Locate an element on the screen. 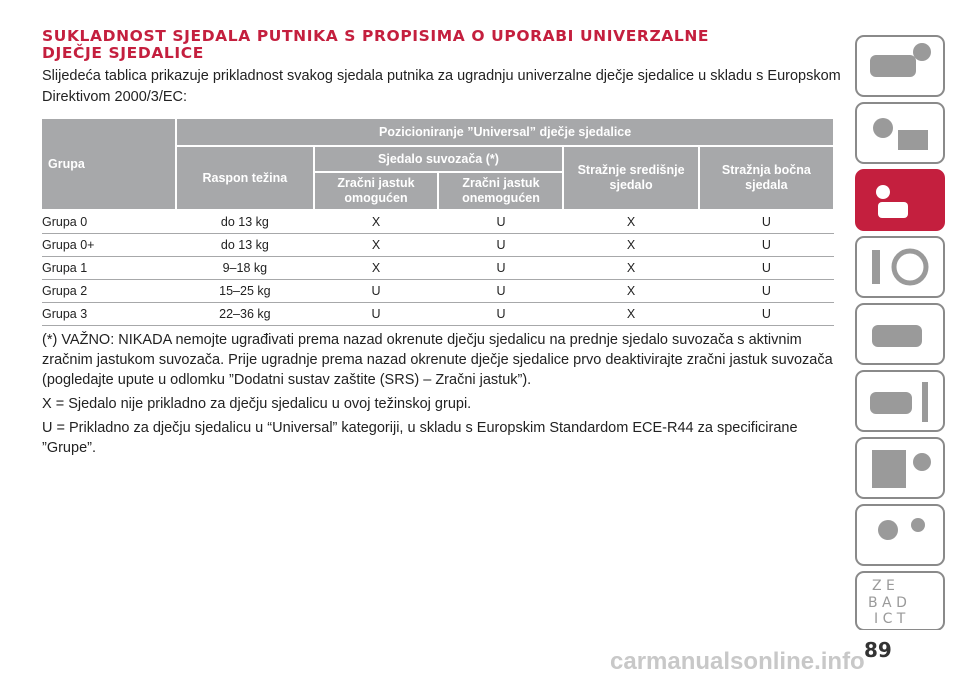 The width and height of the screenshot is (960, 677). table-row: Grupa 3 22–36 kg U U X U is located at coordinates (438, 314).